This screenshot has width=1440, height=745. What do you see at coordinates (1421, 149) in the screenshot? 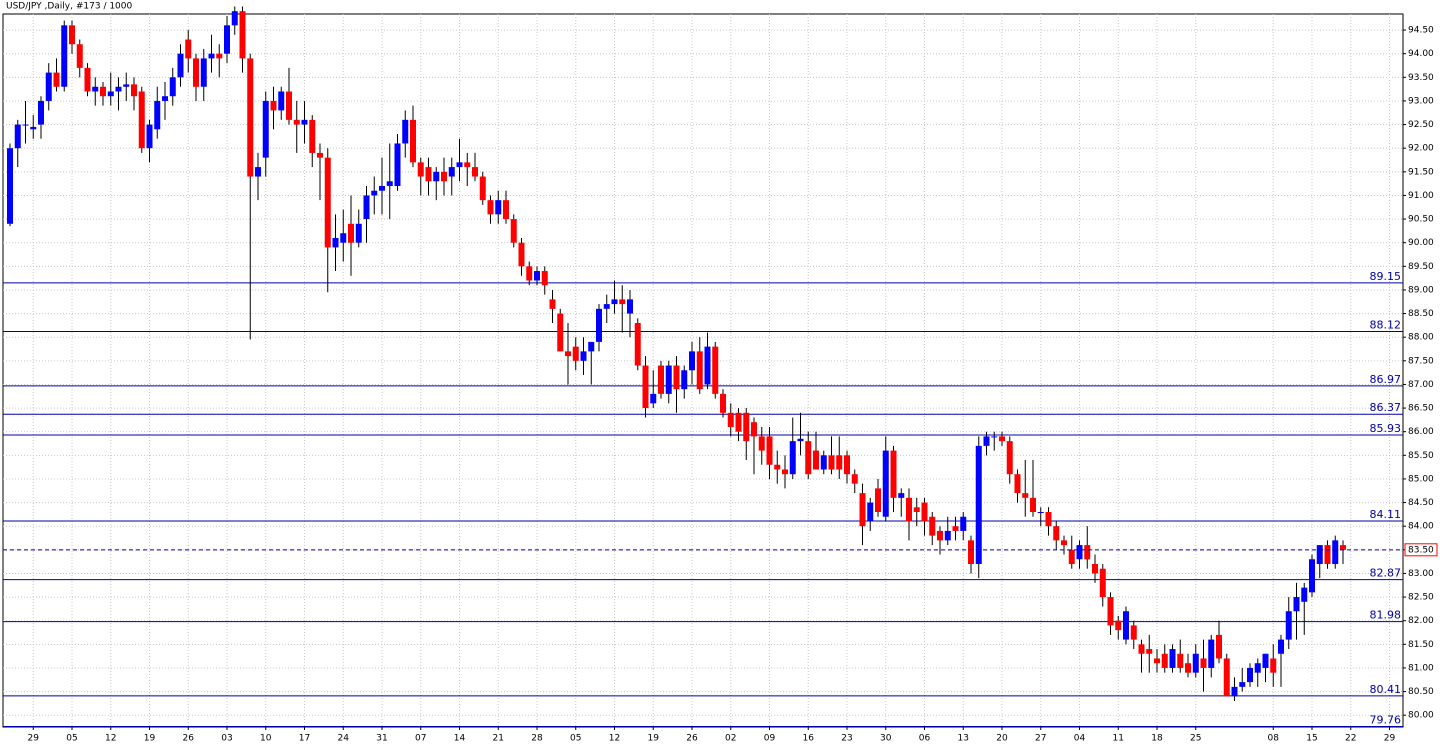
I see `y-tick-label: 92.00` at bounding box center [1421, 149].